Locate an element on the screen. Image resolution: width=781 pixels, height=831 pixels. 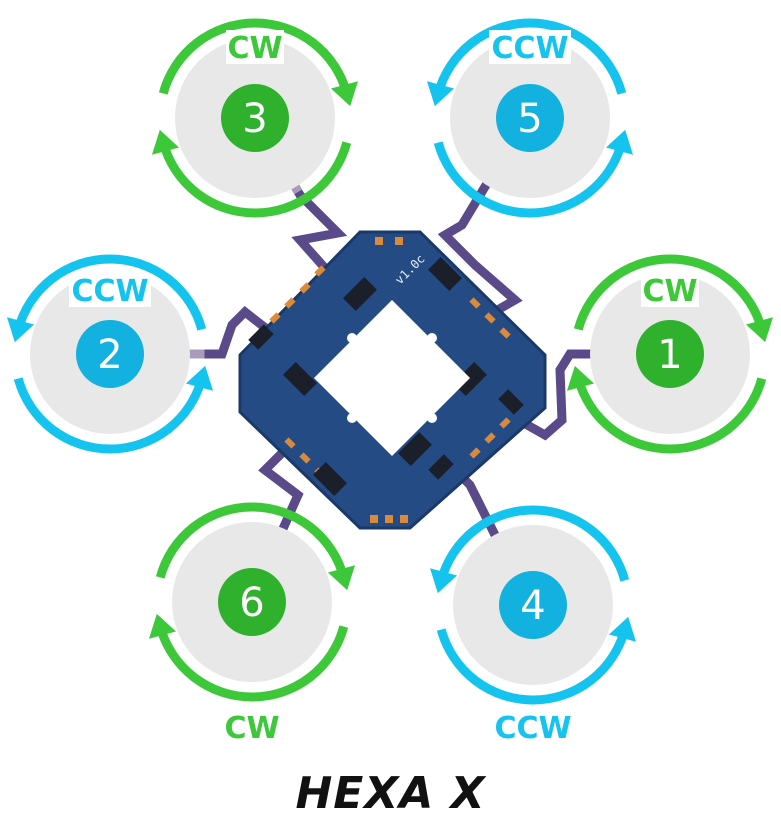
motor-2-number-badge is located at coordinates (110, 354).